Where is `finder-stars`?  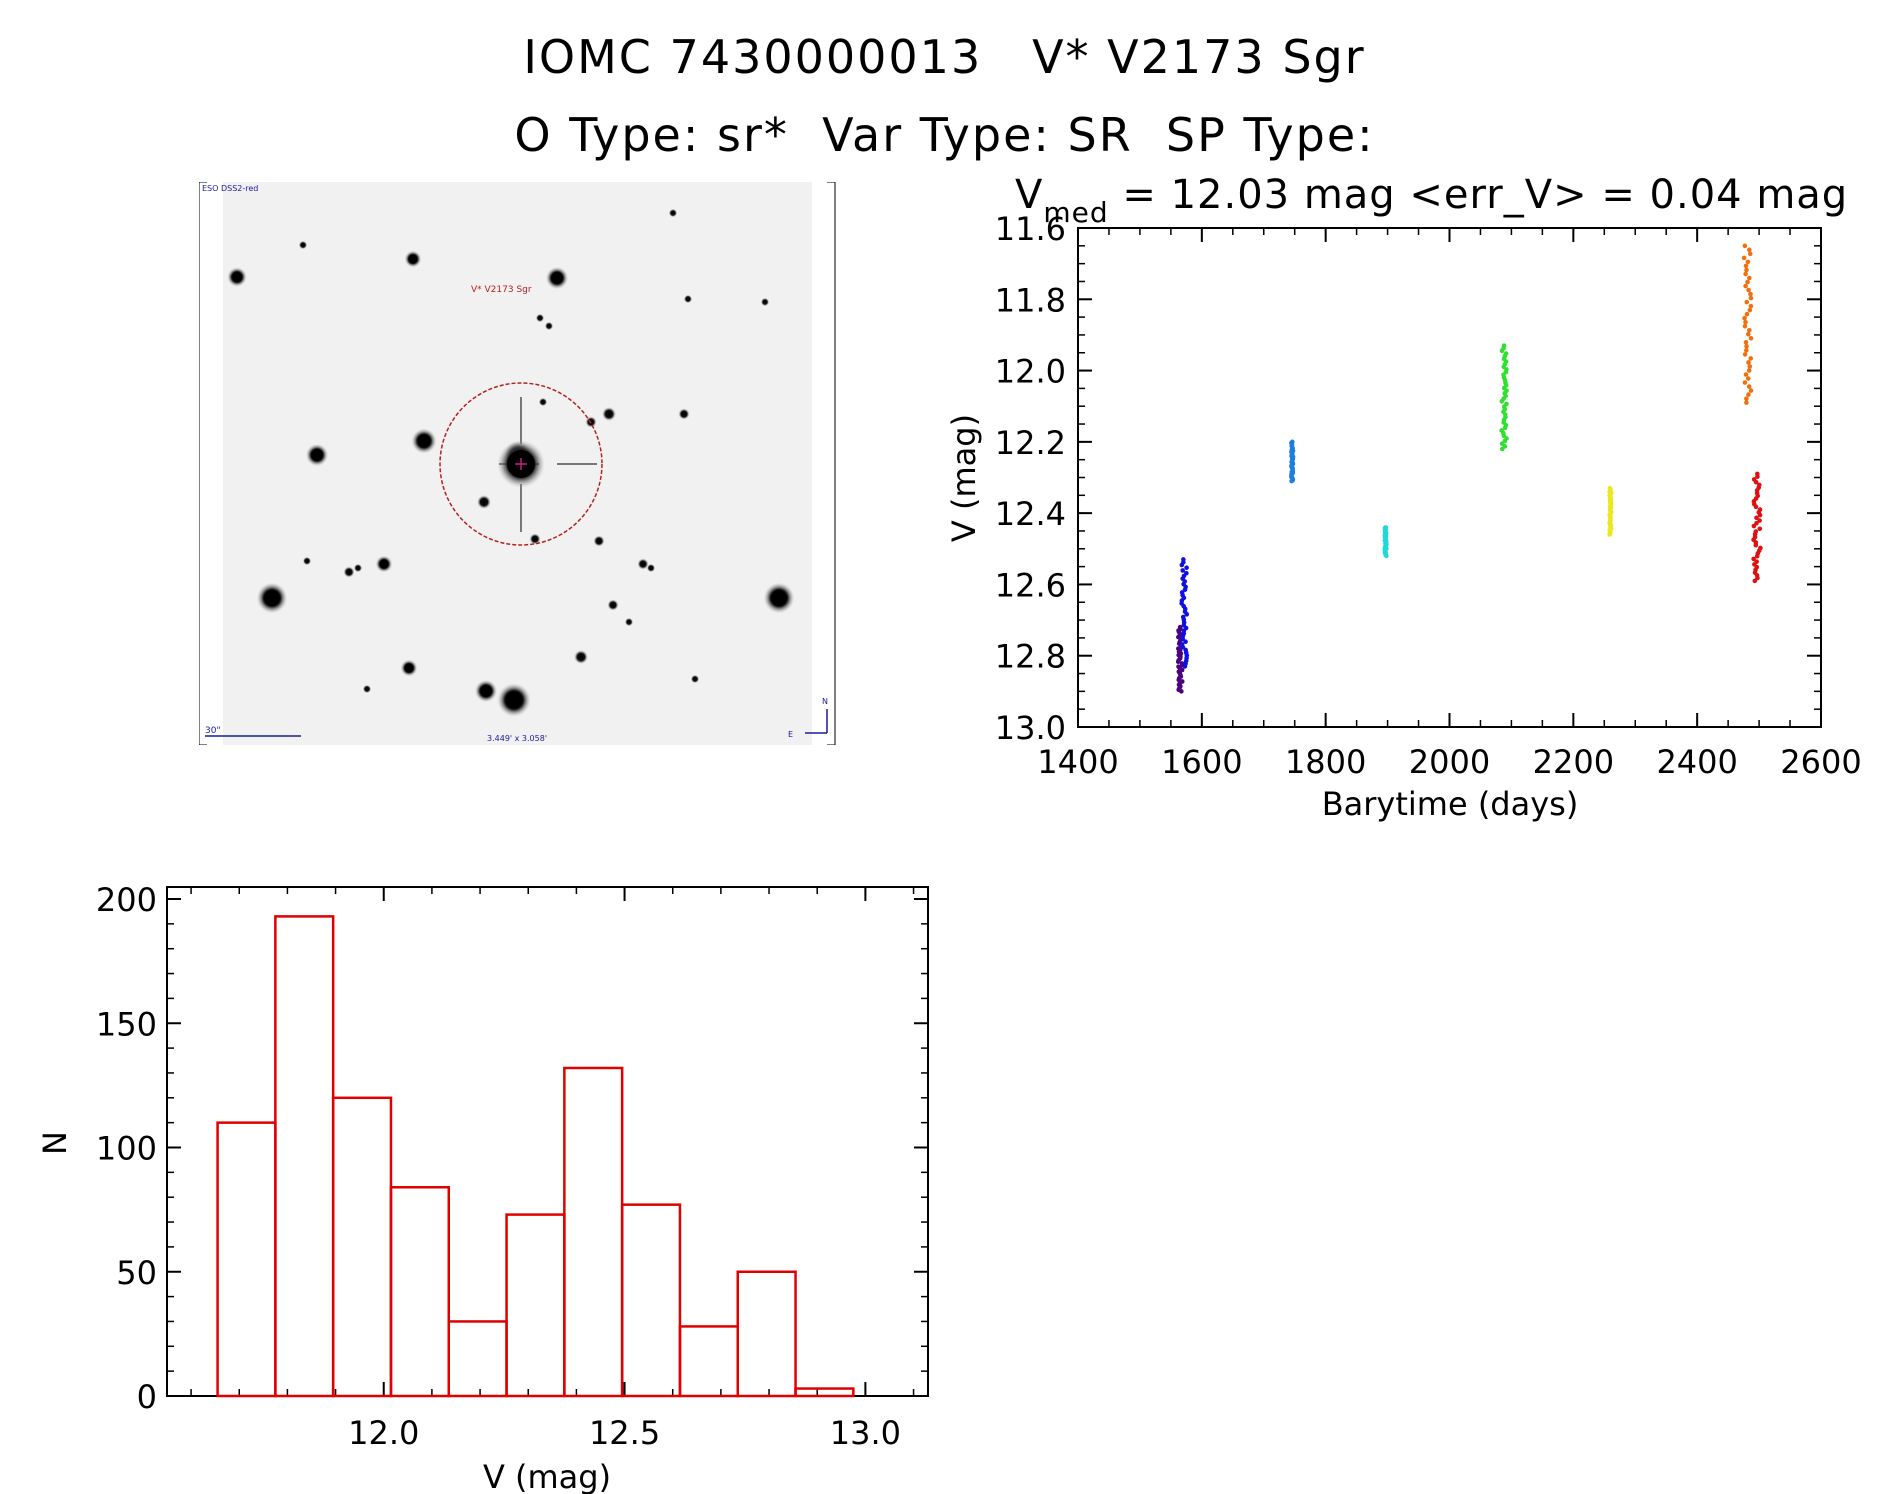
finder-stars is located at coordinates (511, 462).